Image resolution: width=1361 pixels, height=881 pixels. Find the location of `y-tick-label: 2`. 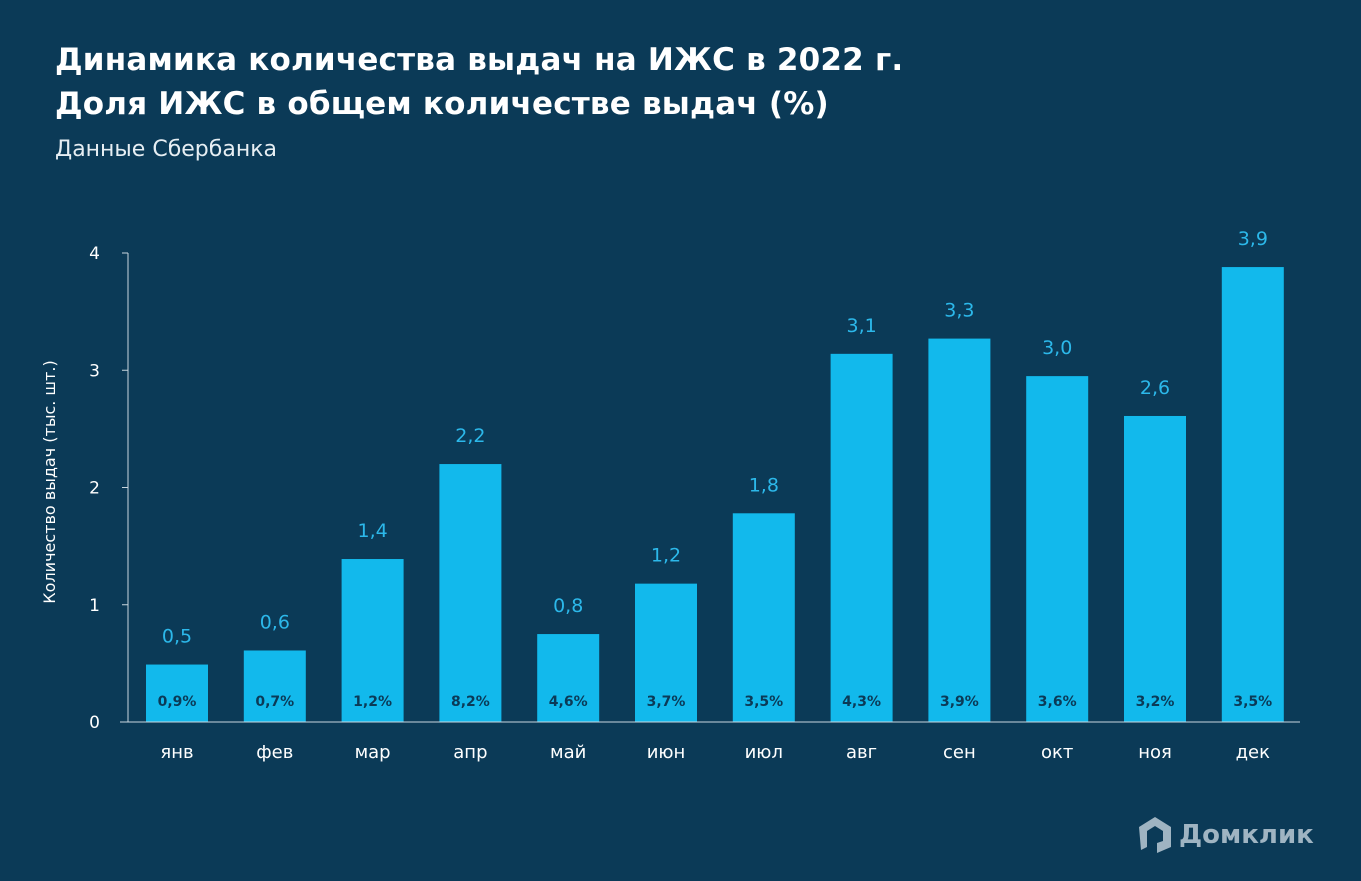

y-tick-label: 2 is located at coordinates (94, 489).